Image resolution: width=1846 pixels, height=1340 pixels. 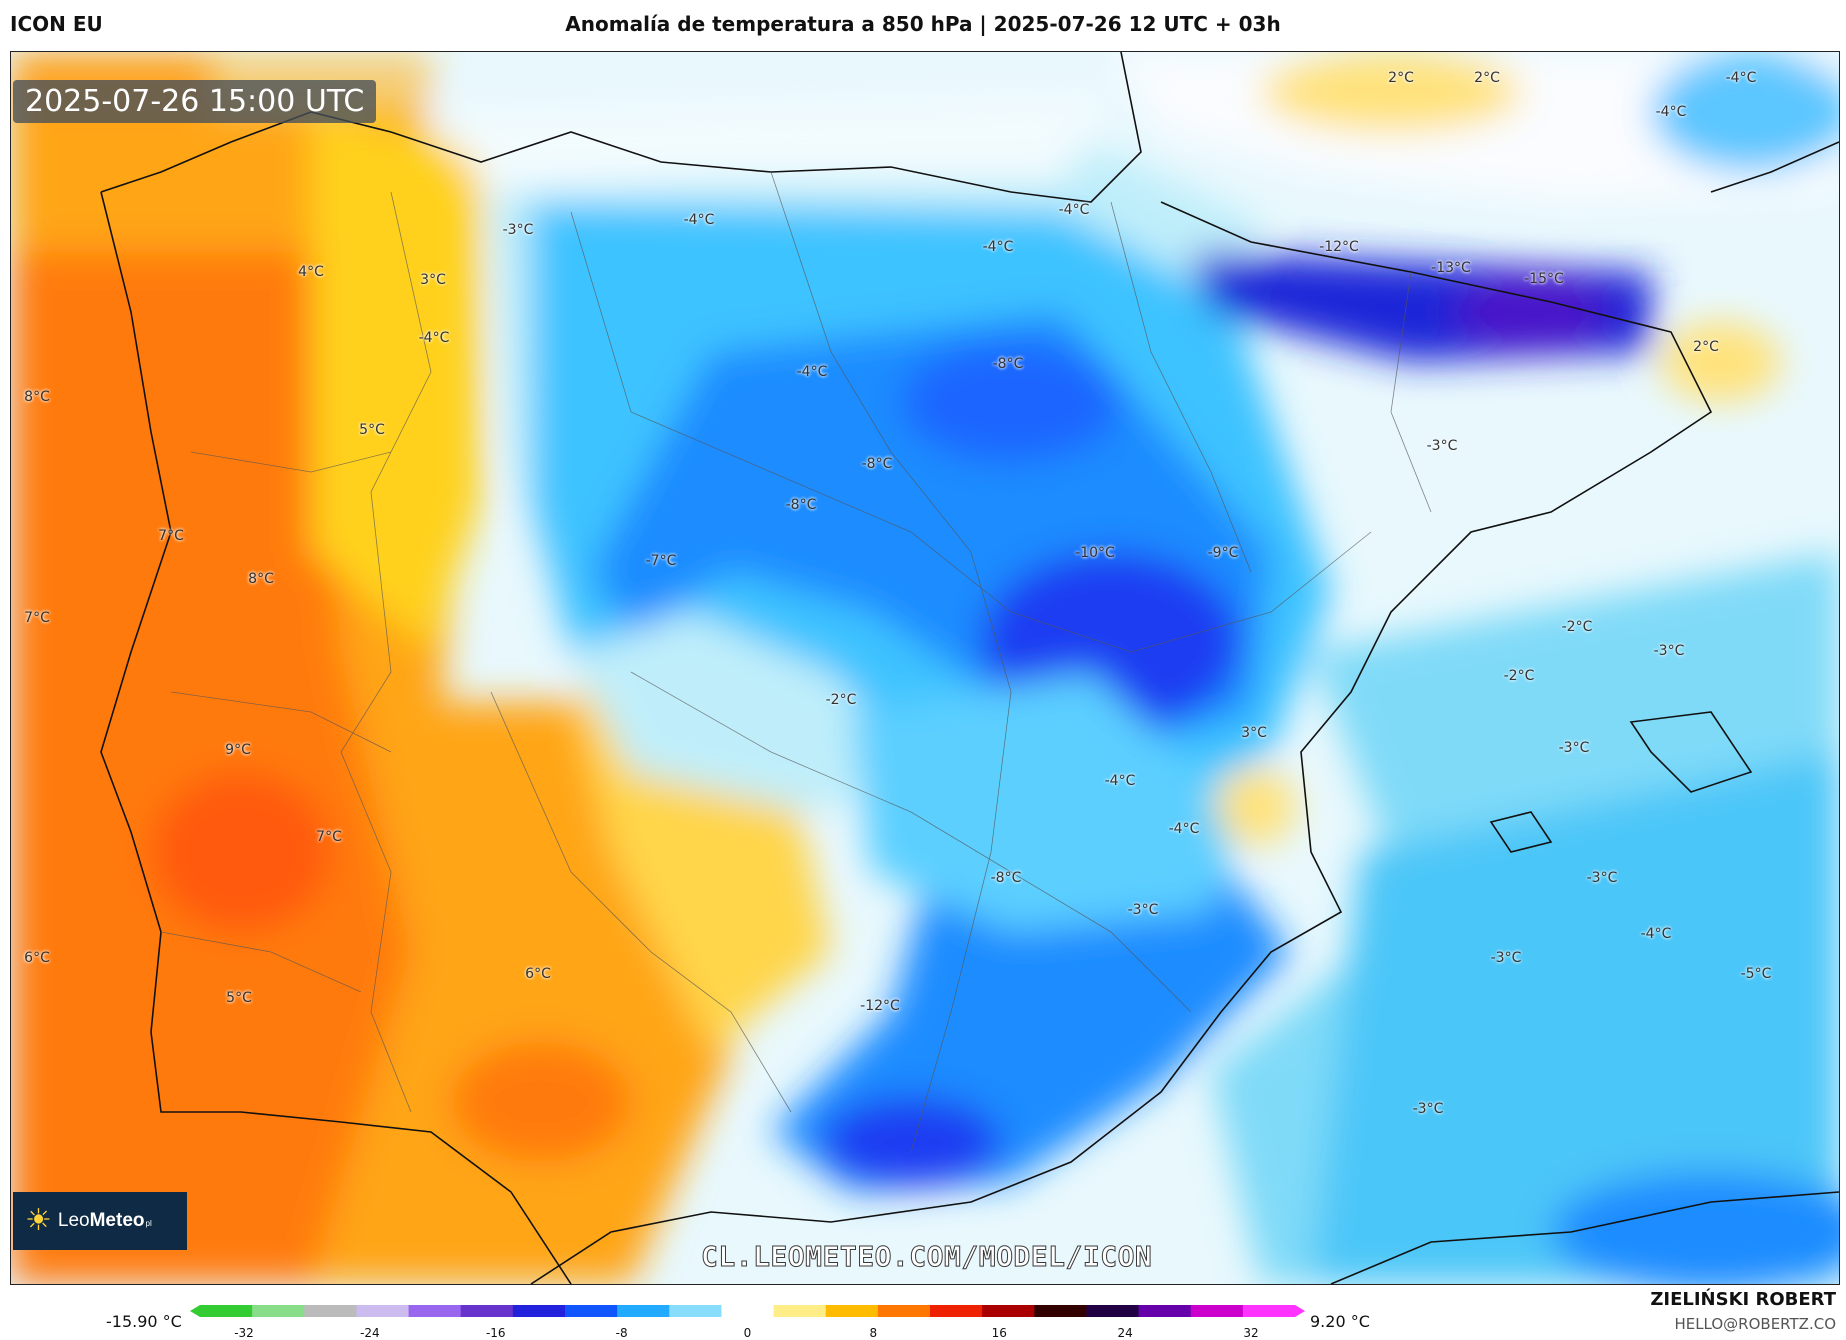 I want to click on scale-tick-label: 16, so click(x=999, y=1333).